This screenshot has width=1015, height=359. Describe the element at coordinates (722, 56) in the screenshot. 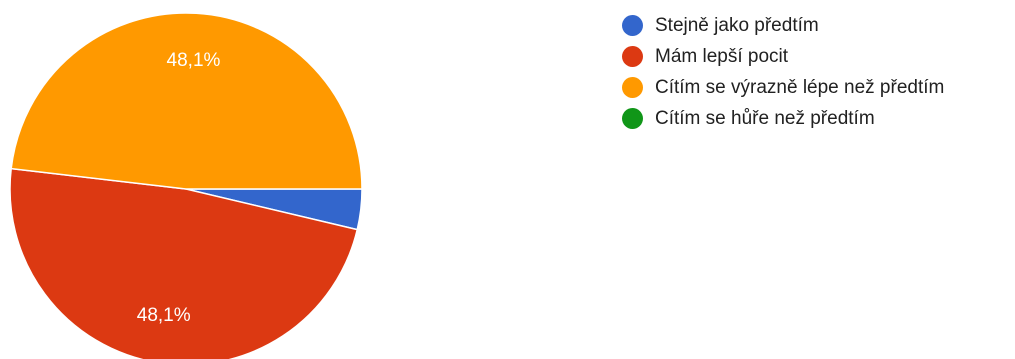

I see `legend-label: Mám lepší pocit` at that location.